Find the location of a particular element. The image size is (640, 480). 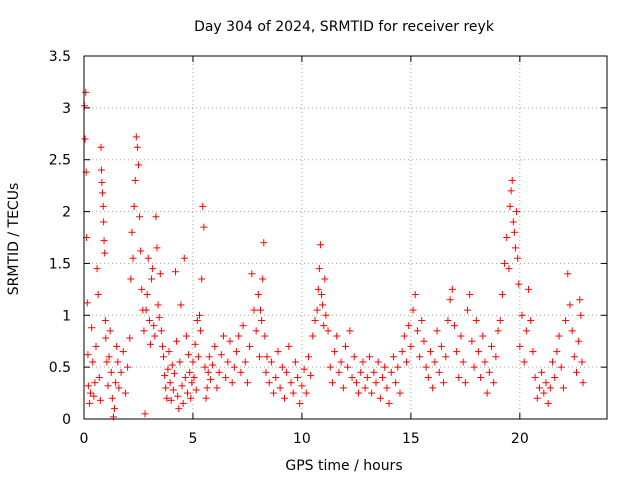

y-tick-label: 1 is located at coordinates (66, 316).